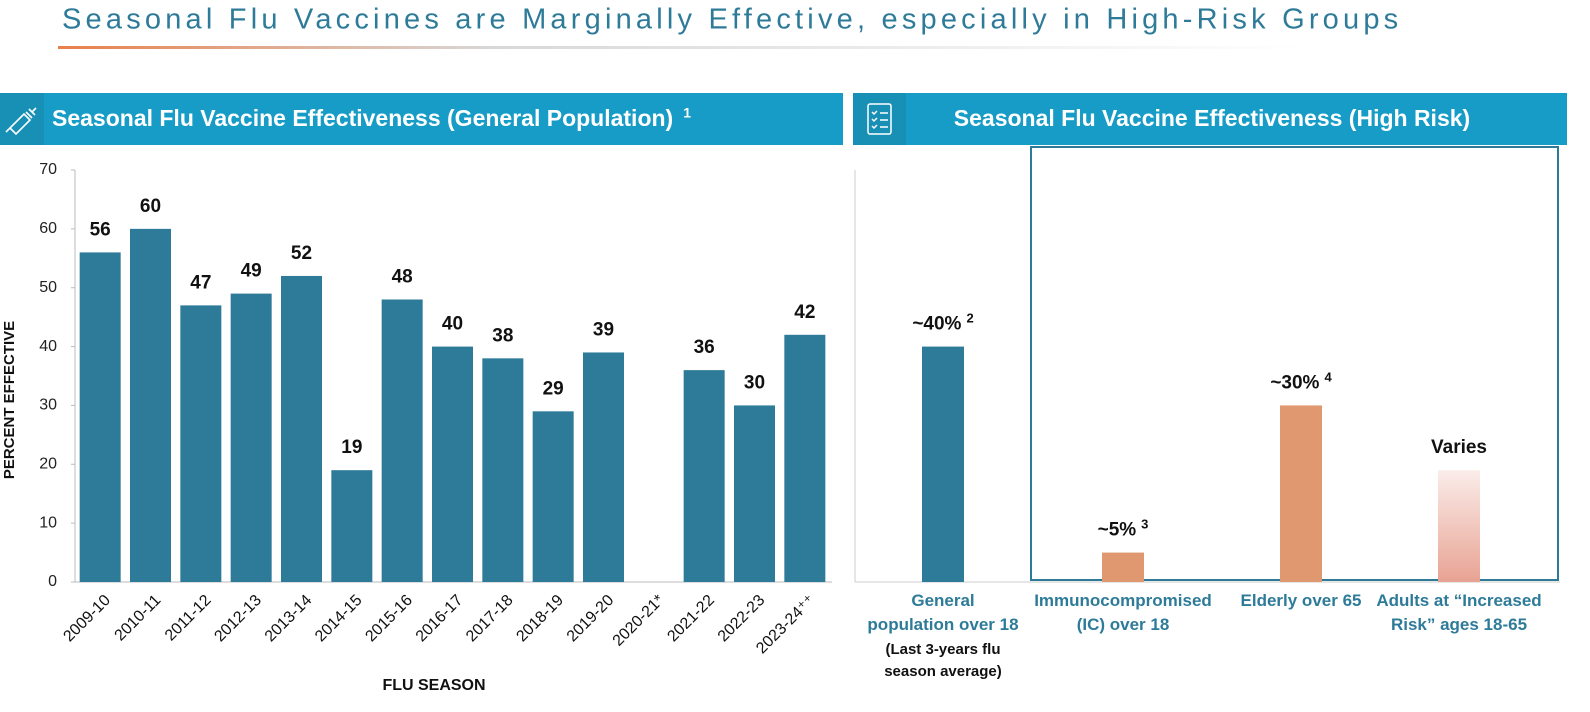 This screenshot has height=712, width=1590. I want to click on data-label-text: ~30%, so click(1294, 382).